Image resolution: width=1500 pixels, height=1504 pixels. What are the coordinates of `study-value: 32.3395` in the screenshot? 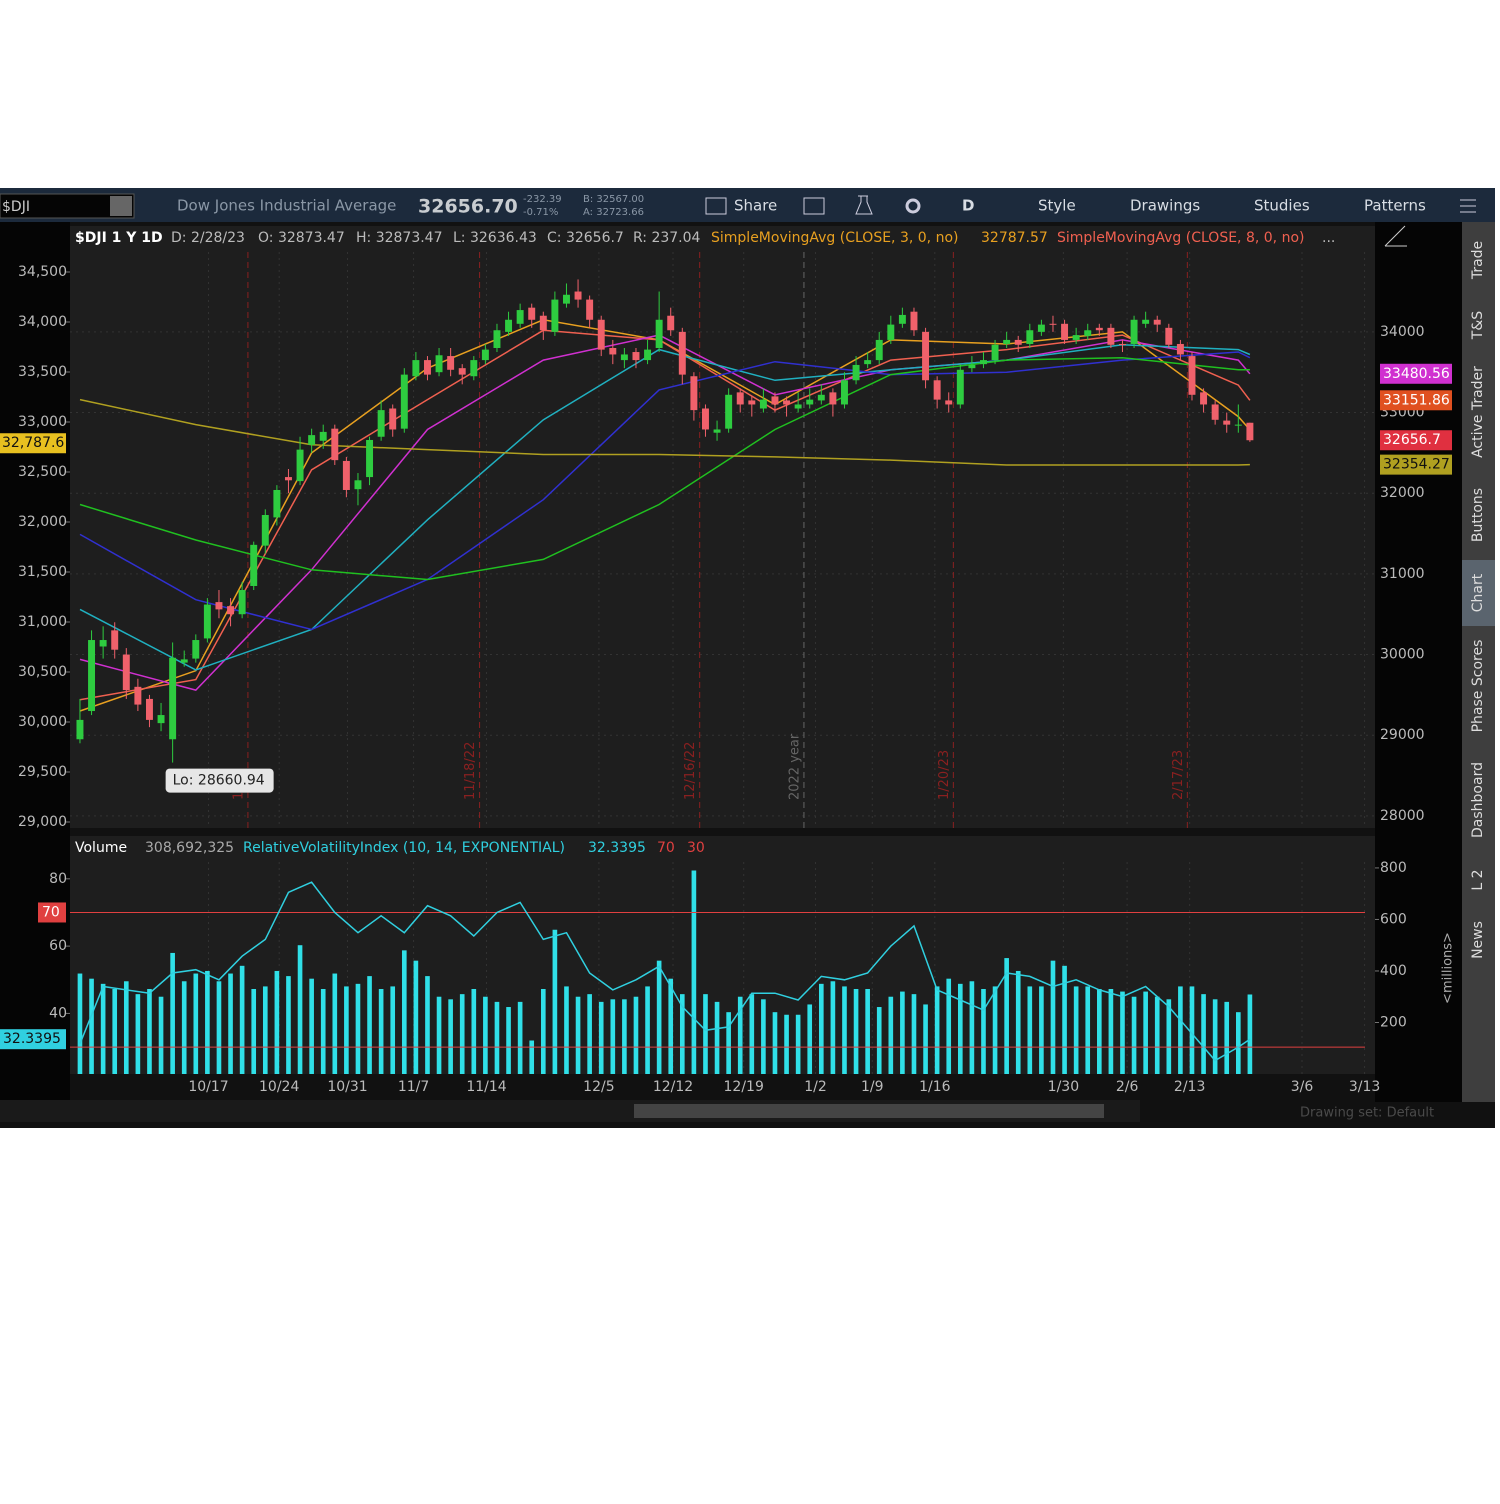 It's located at (617, 848).